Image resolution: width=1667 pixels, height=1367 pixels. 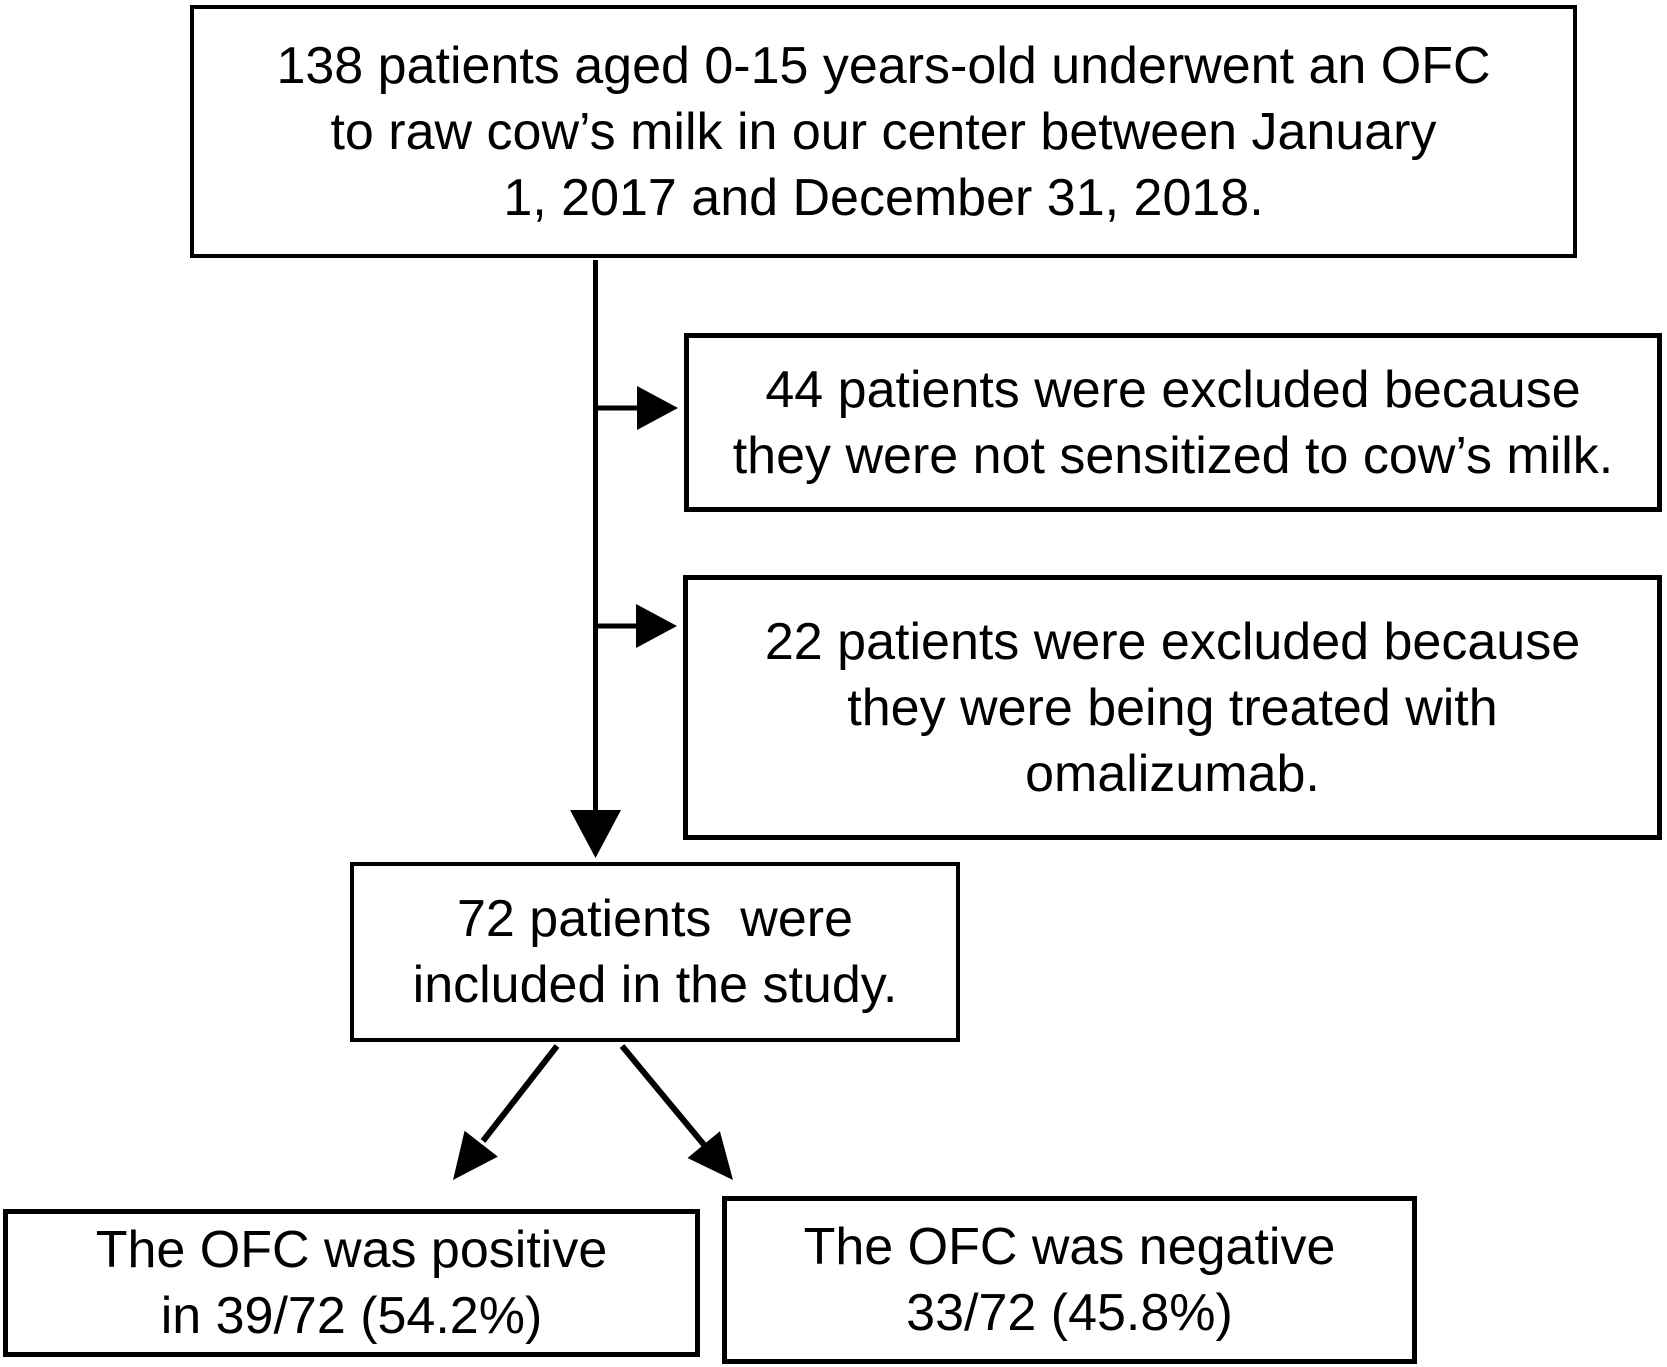 I want to click on box-ofc-positive: The OFC was positive in 39/72 (54.2%), so click(x=351, y=1283).